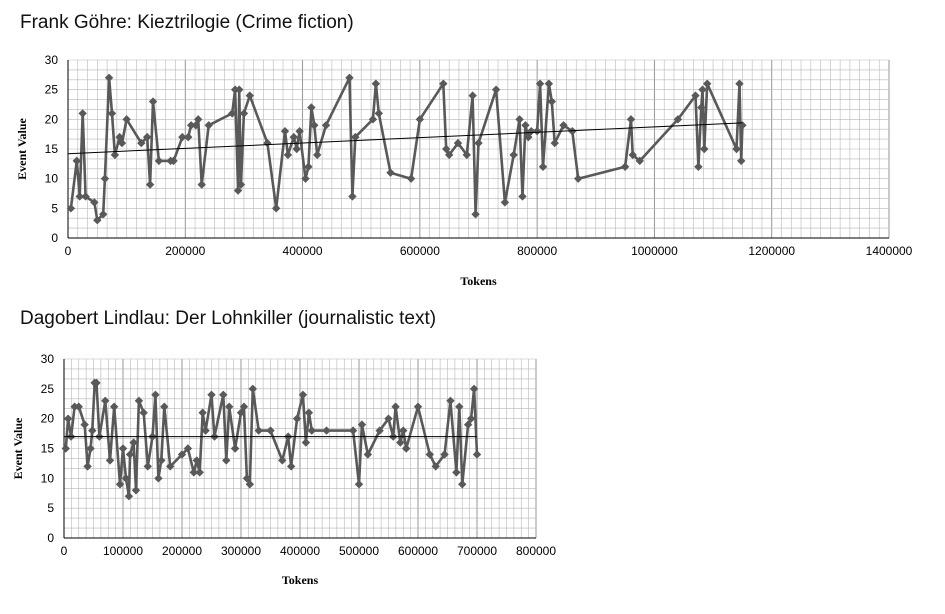 This screenshot has height=614, width=945. I want to click on chart2-x-tick-label: 0, so click(64, 551).